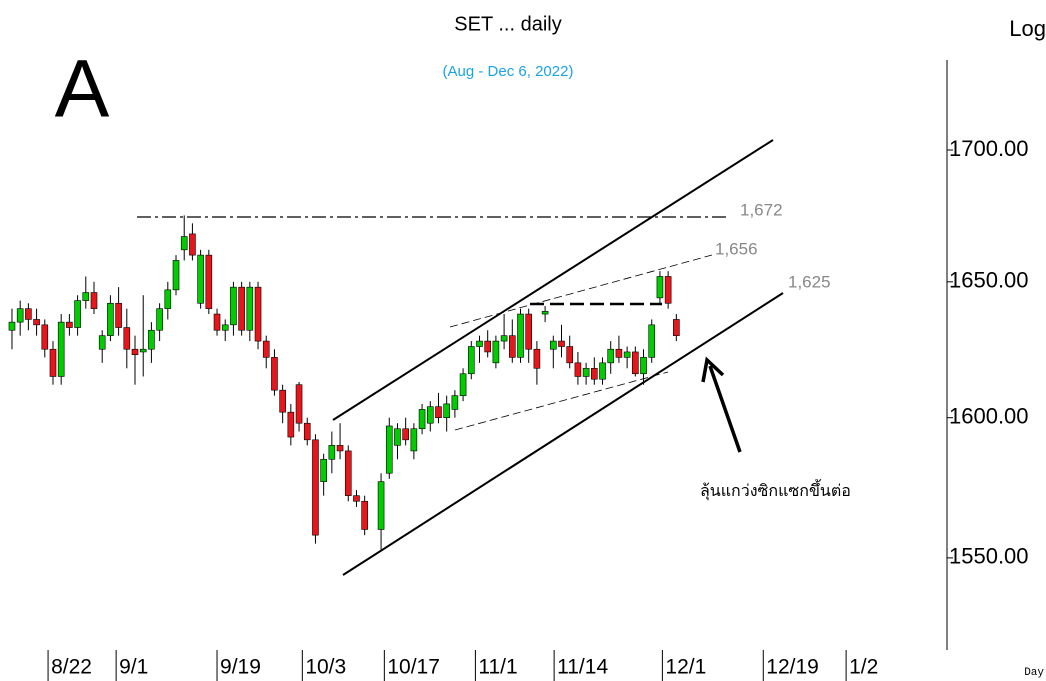  What do you see at coordinates (1027, 28) in the screenshot?
I see `scale-label: Log` at bounding box center [1027, 28].